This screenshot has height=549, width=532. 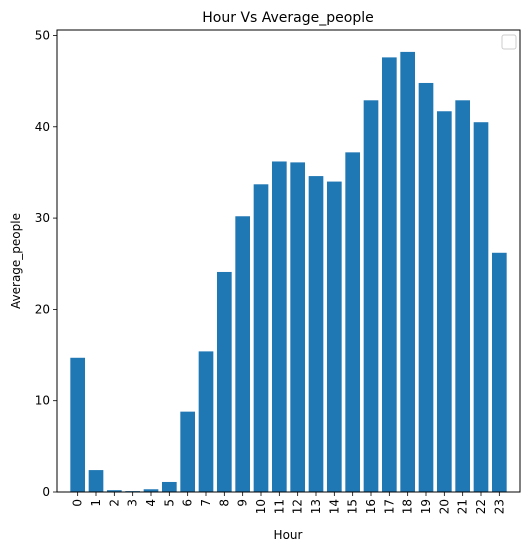 What do you see at coordinates (42, 218) in the screenshot?
I see `y-tick-label: 30` at bounding box center [42, 218].